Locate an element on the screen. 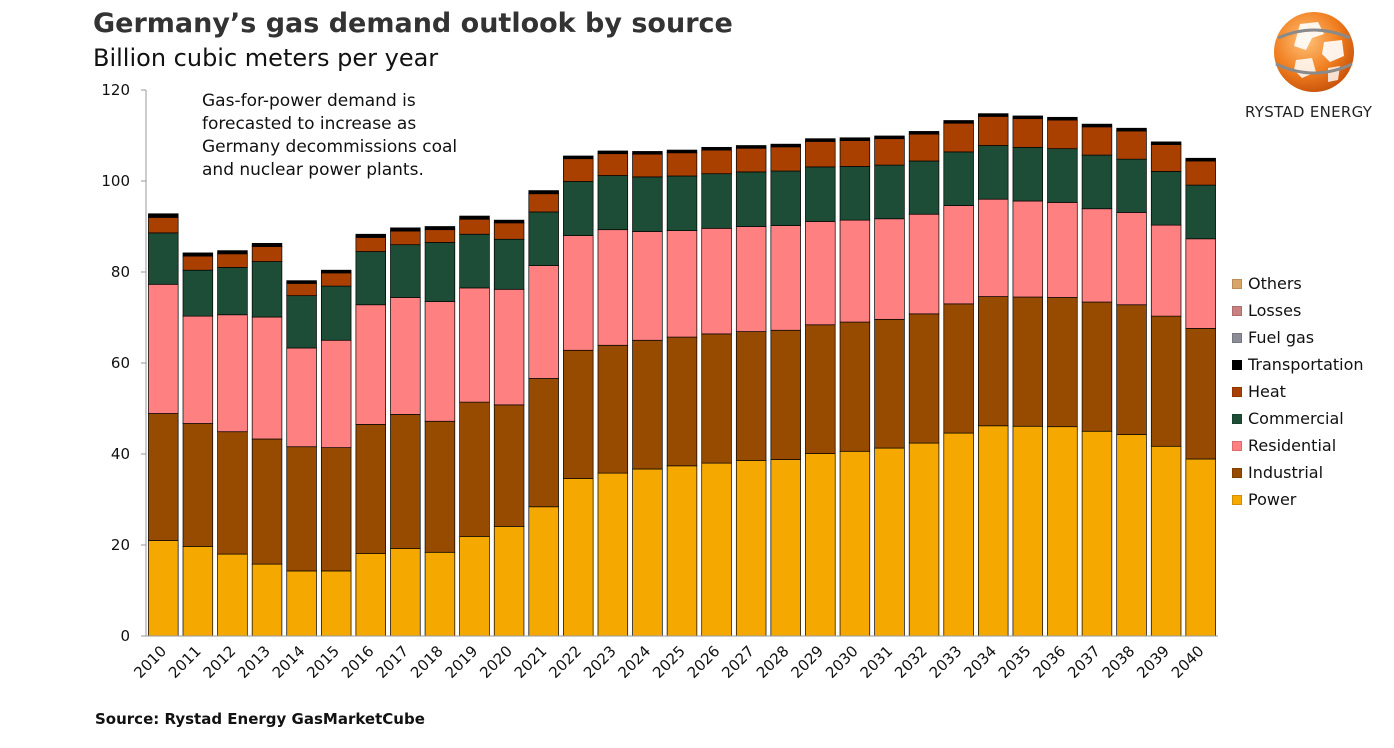 The image size is (1394, 748). legend-item-industrial: Industrial is located at coordinates (1298, 472).